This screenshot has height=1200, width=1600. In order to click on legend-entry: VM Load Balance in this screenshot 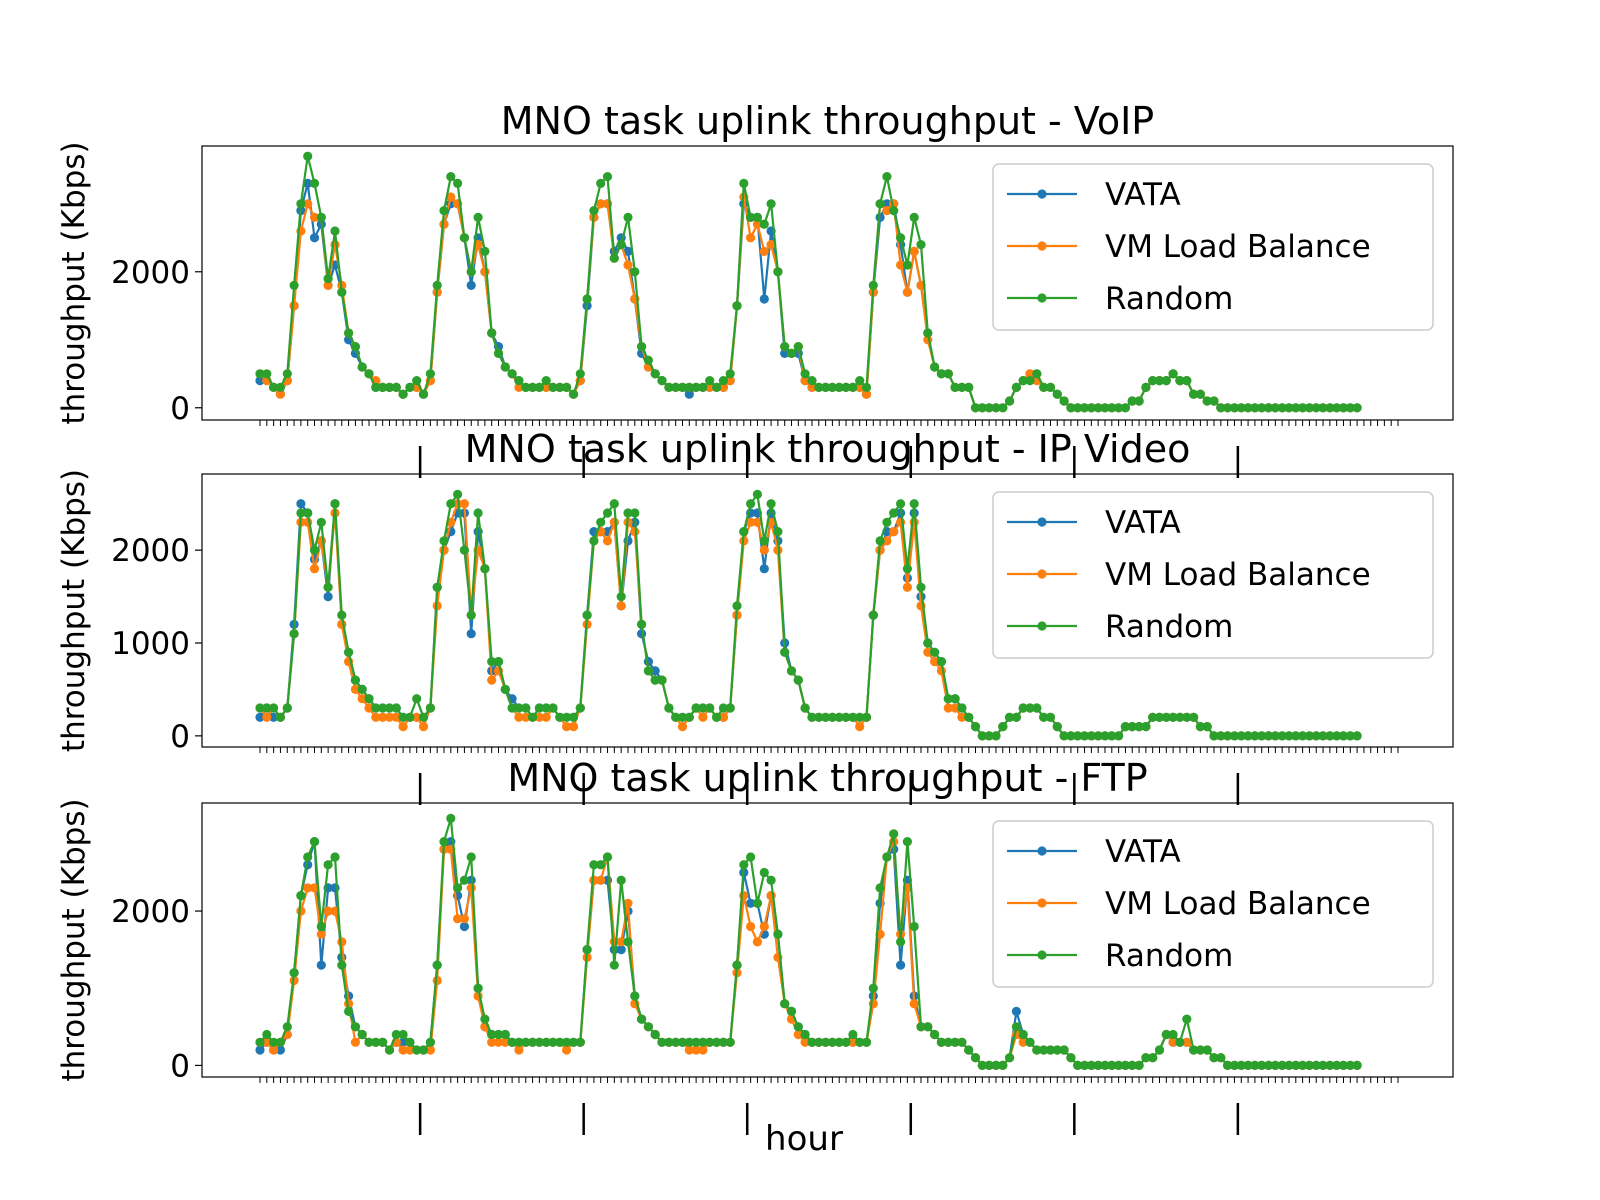, I will do `click(1238, 575)`.